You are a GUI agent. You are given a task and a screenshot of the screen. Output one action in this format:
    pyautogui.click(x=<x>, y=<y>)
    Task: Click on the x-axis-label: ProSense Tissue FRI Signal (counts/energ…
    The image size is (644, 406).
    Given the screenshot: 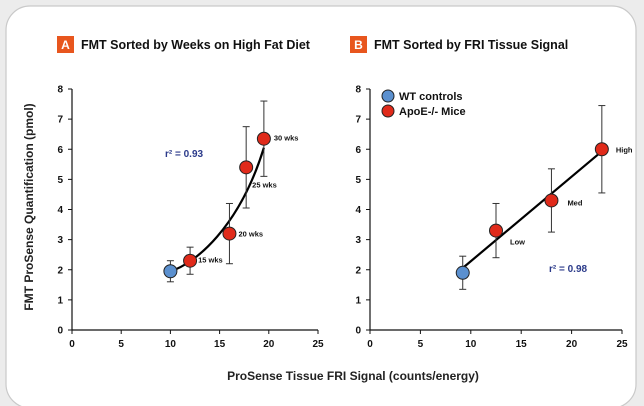 What is the action you would take?
    pyautogui.click(x=353, y=376)
    